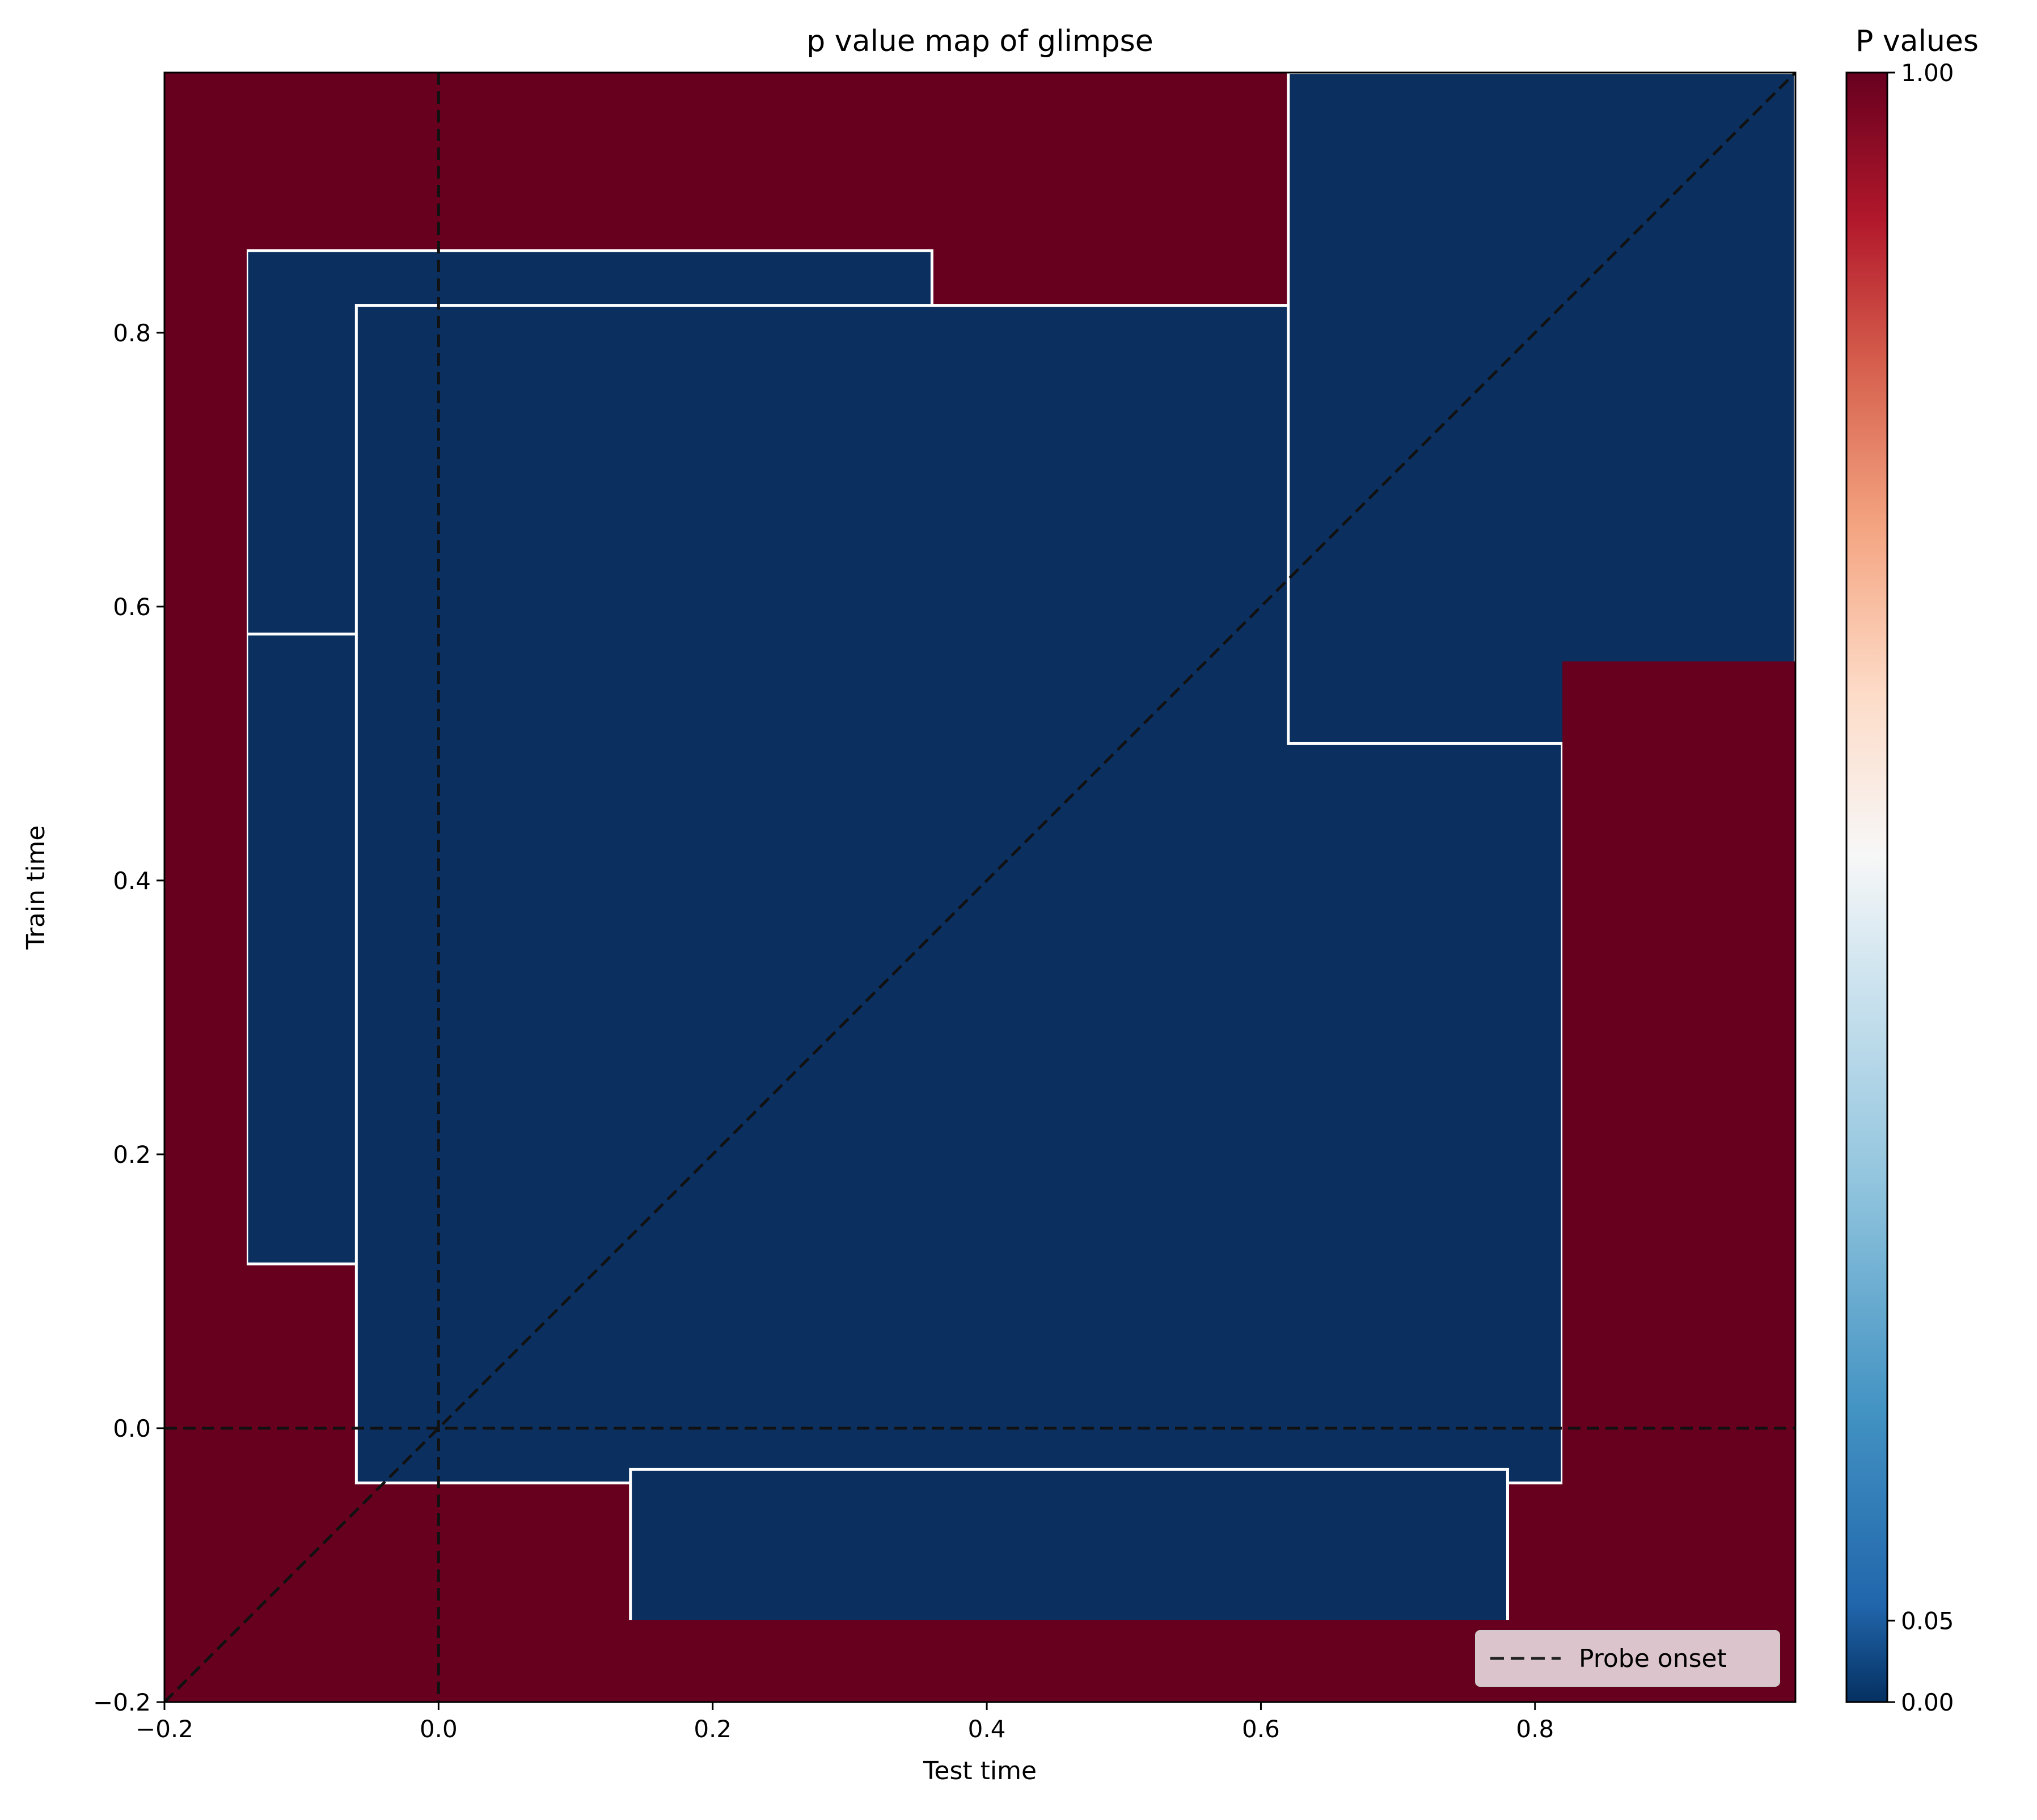 This screenshot has height=1820, width=2037. I want to click on colorbar-tick-label: 0.00, so click(1927, 1702).